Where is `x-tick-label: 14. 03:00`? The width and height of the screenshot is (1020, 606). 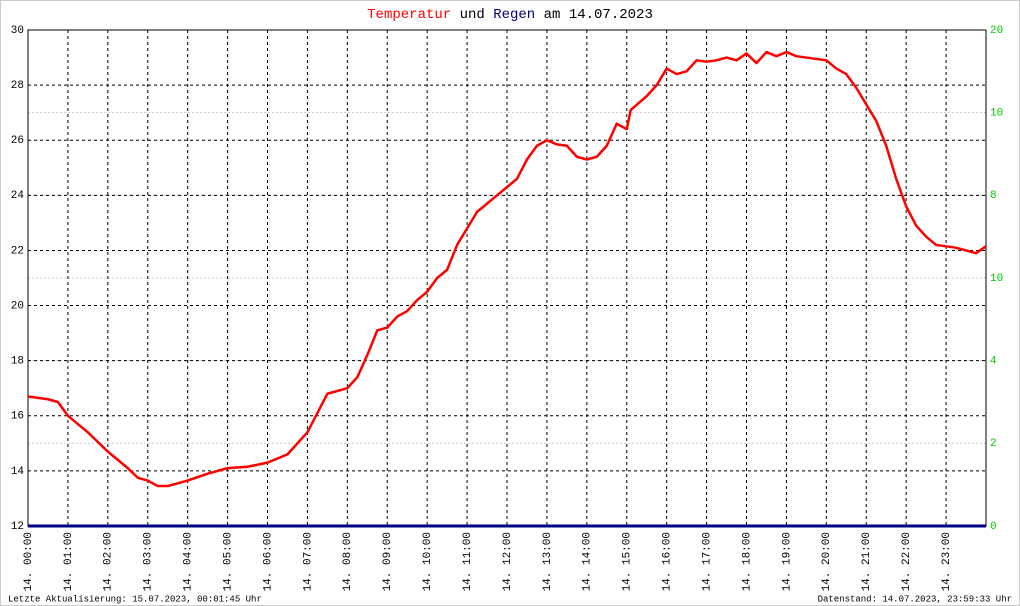
x-tick-label: 14. 03:00 is located at coordinates (149, 561).